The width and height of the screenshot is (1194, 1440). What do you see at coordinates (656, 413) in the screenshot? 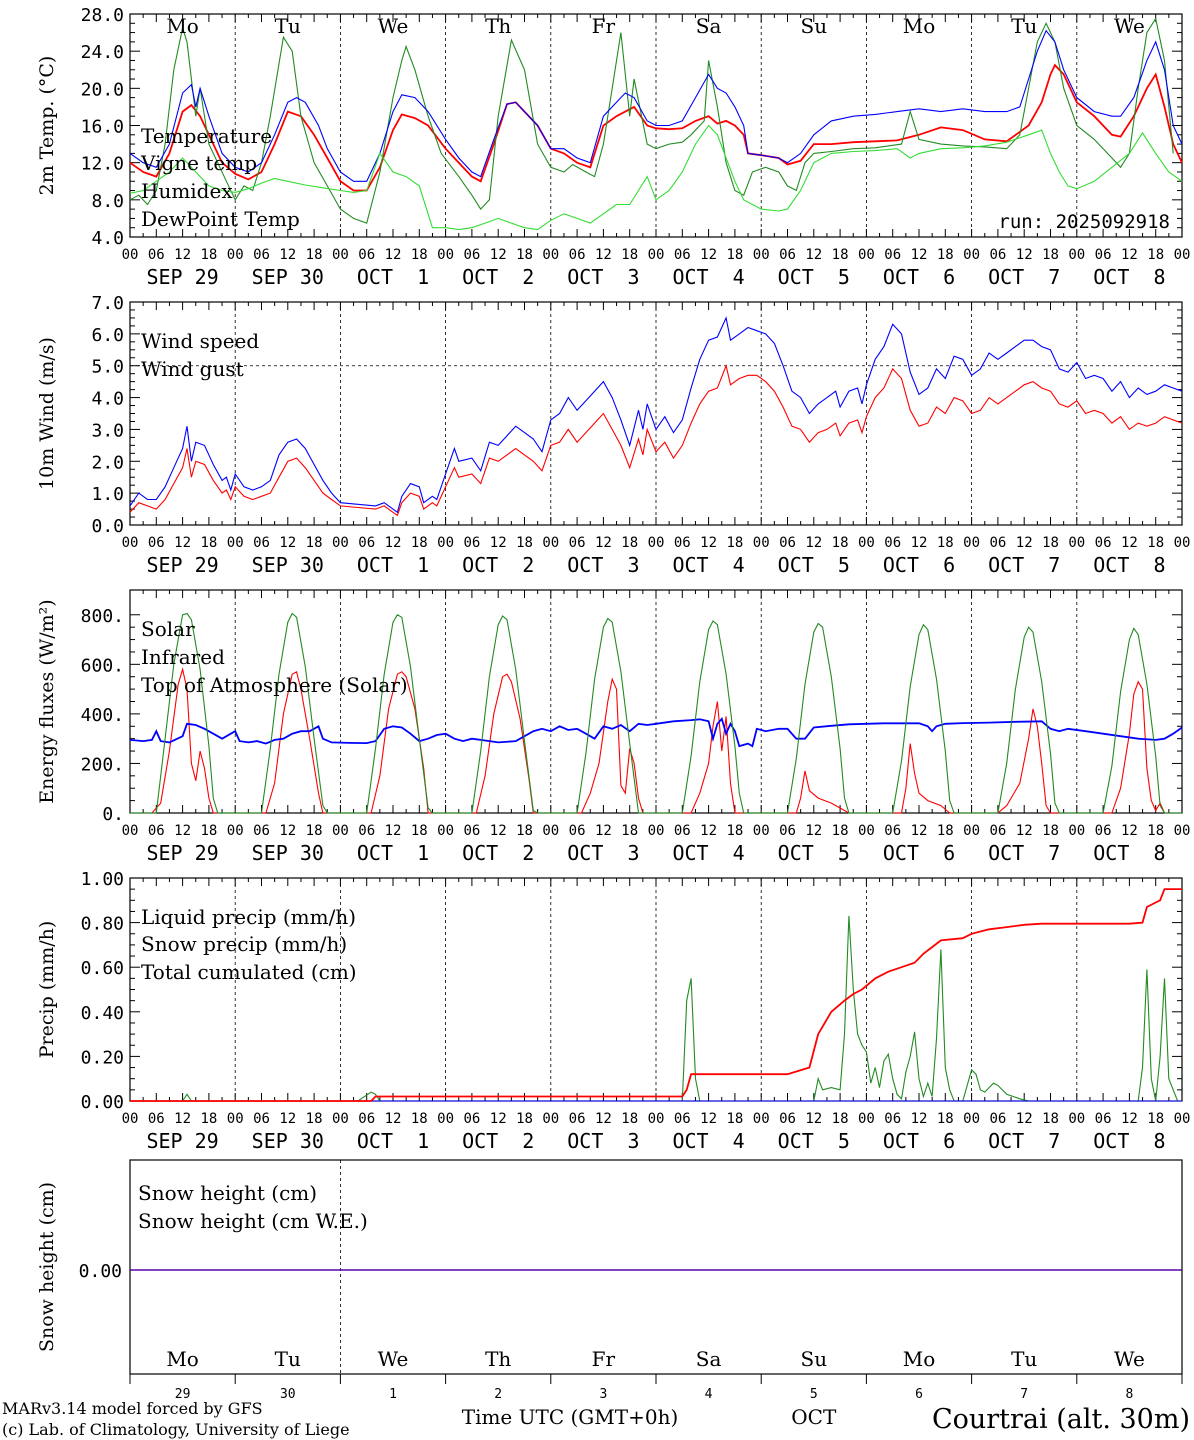
I see `plot-frame` at bounding box center [656, 413].